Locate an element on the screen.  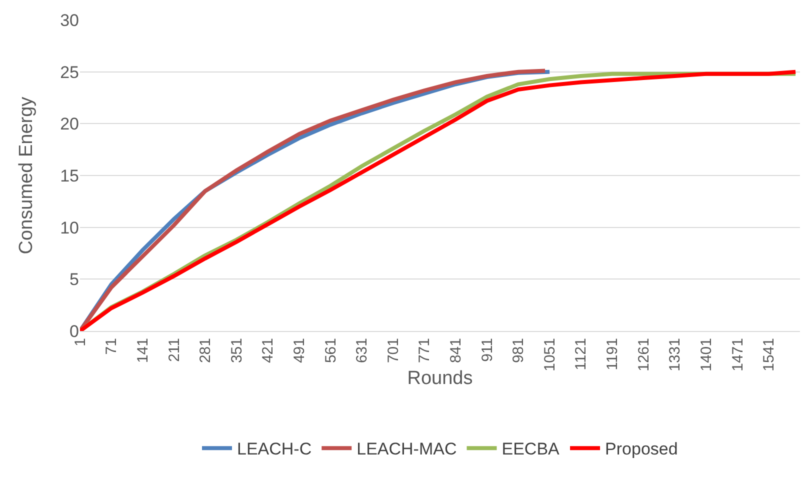
x-tick-label: 211 is located at coordinates (174, 350).